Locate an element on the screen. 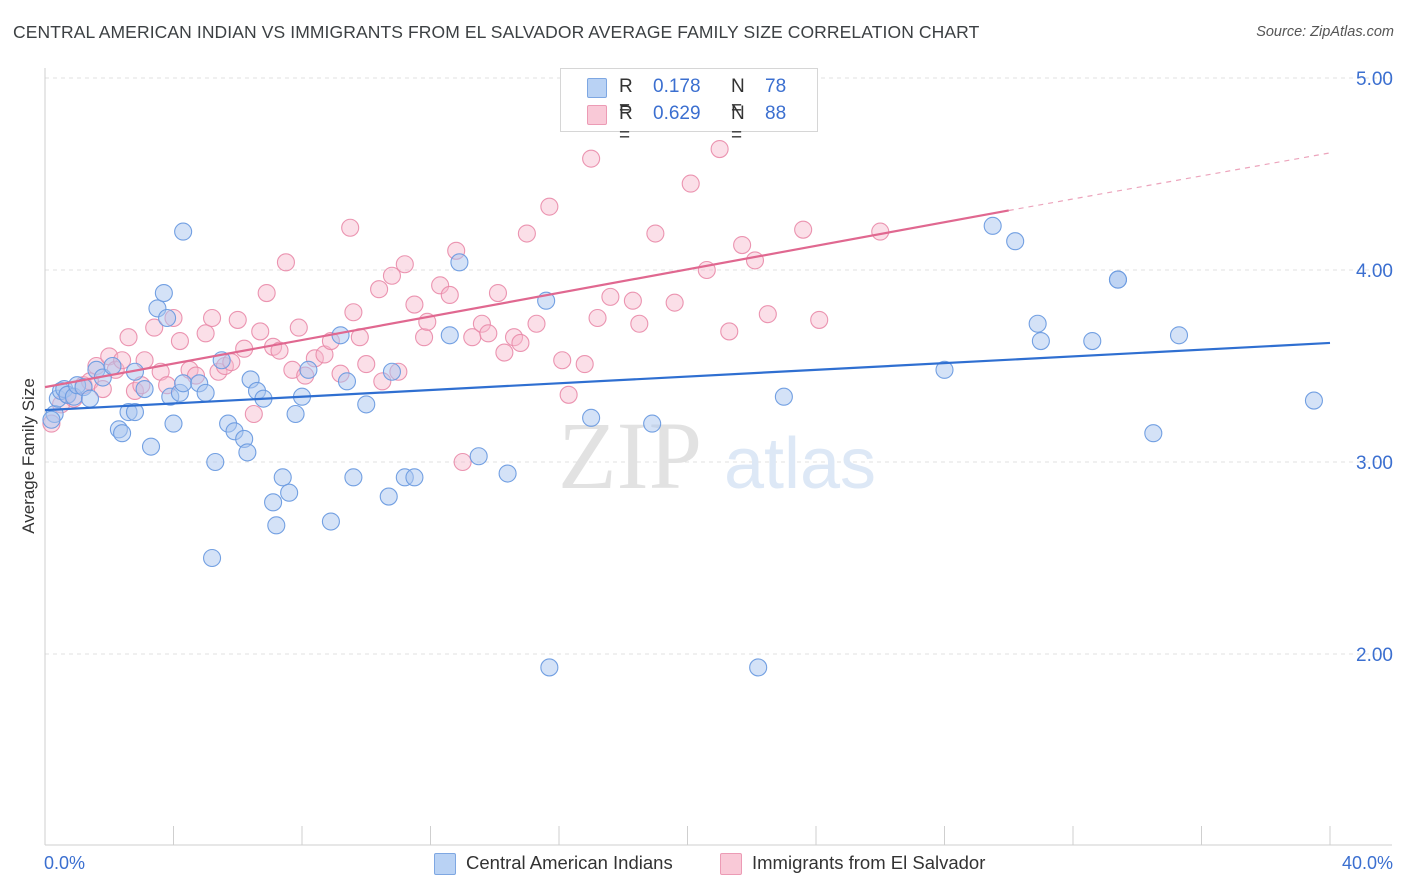 Image resolution: width=1406 pixels, height=892 pixels. legend-n-label: N = is located at coordinates (738, 124).